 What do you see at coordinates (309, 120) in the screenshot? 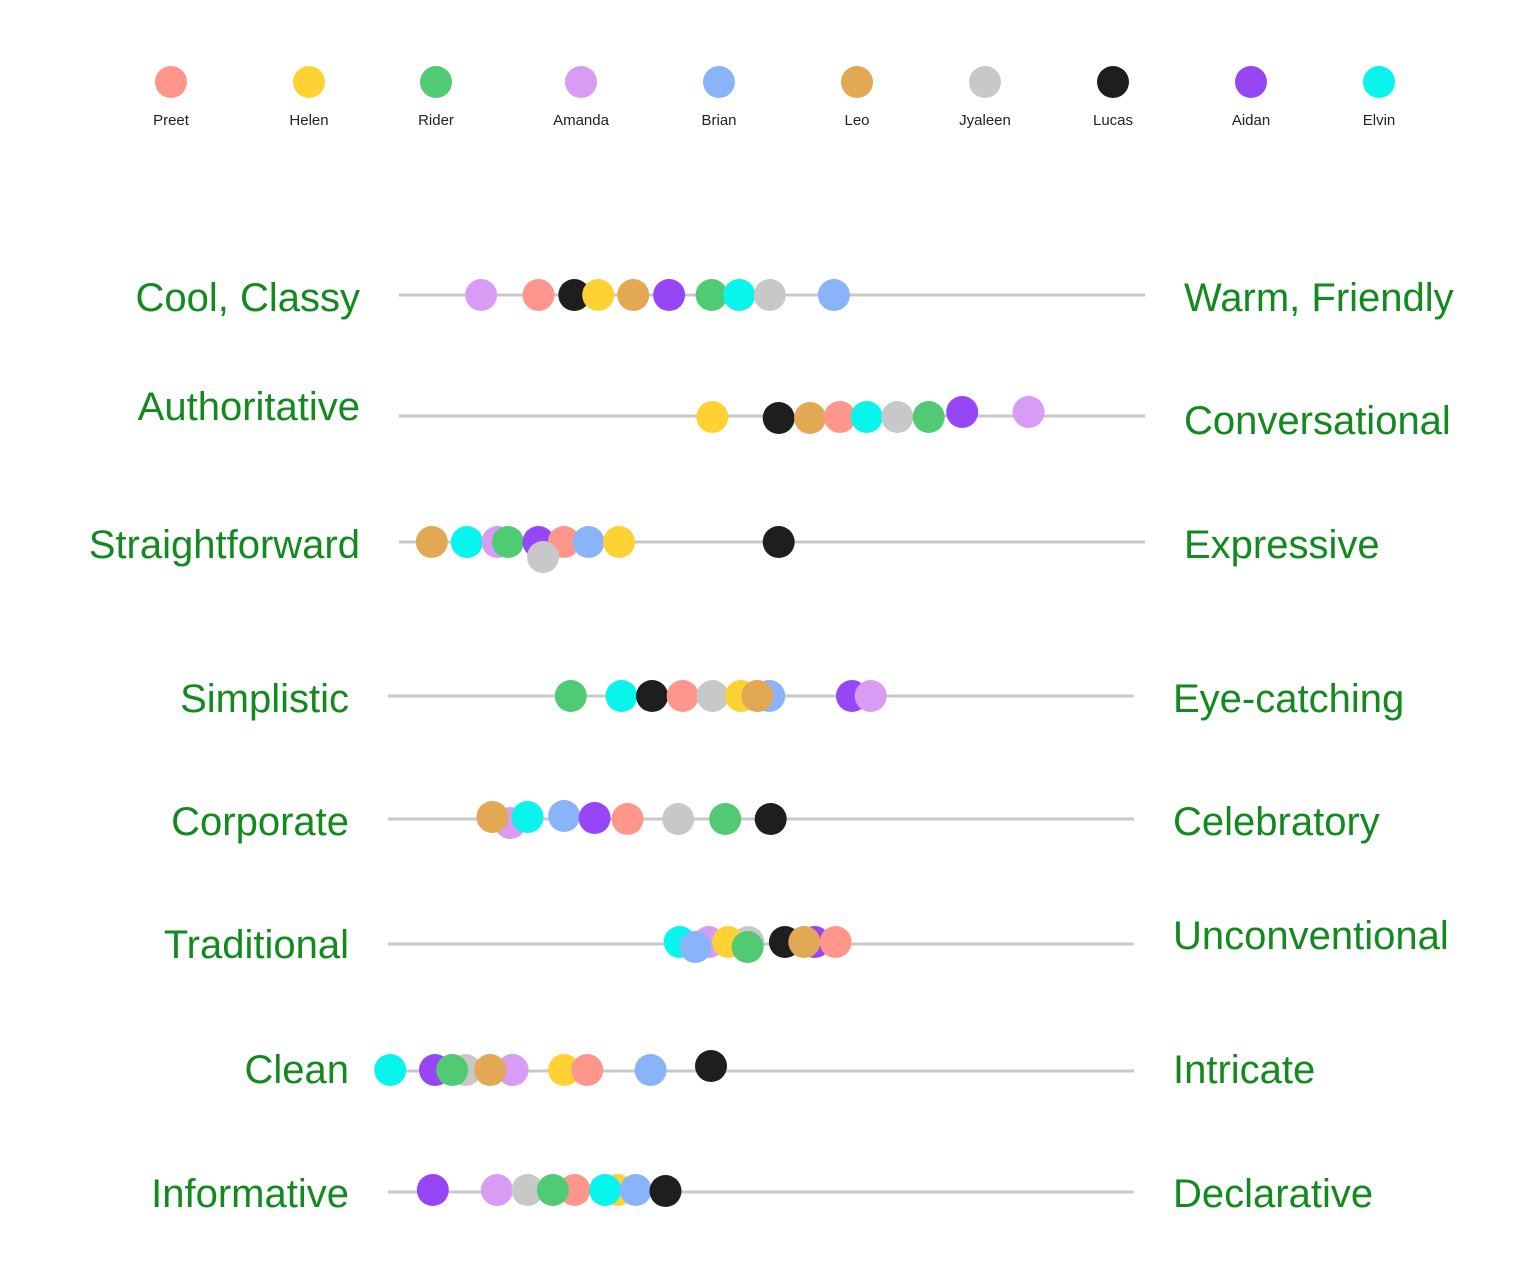
I see `legend-label: Helen` at bounding box center [309, 120].